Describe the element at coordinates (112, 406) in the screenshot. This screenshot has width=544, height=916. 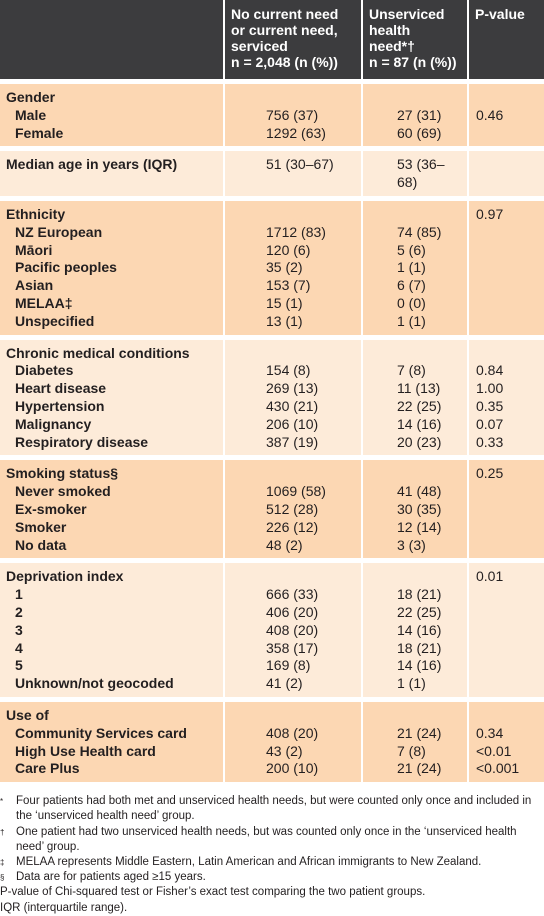
I see `row-label: Hypertension` at that location.